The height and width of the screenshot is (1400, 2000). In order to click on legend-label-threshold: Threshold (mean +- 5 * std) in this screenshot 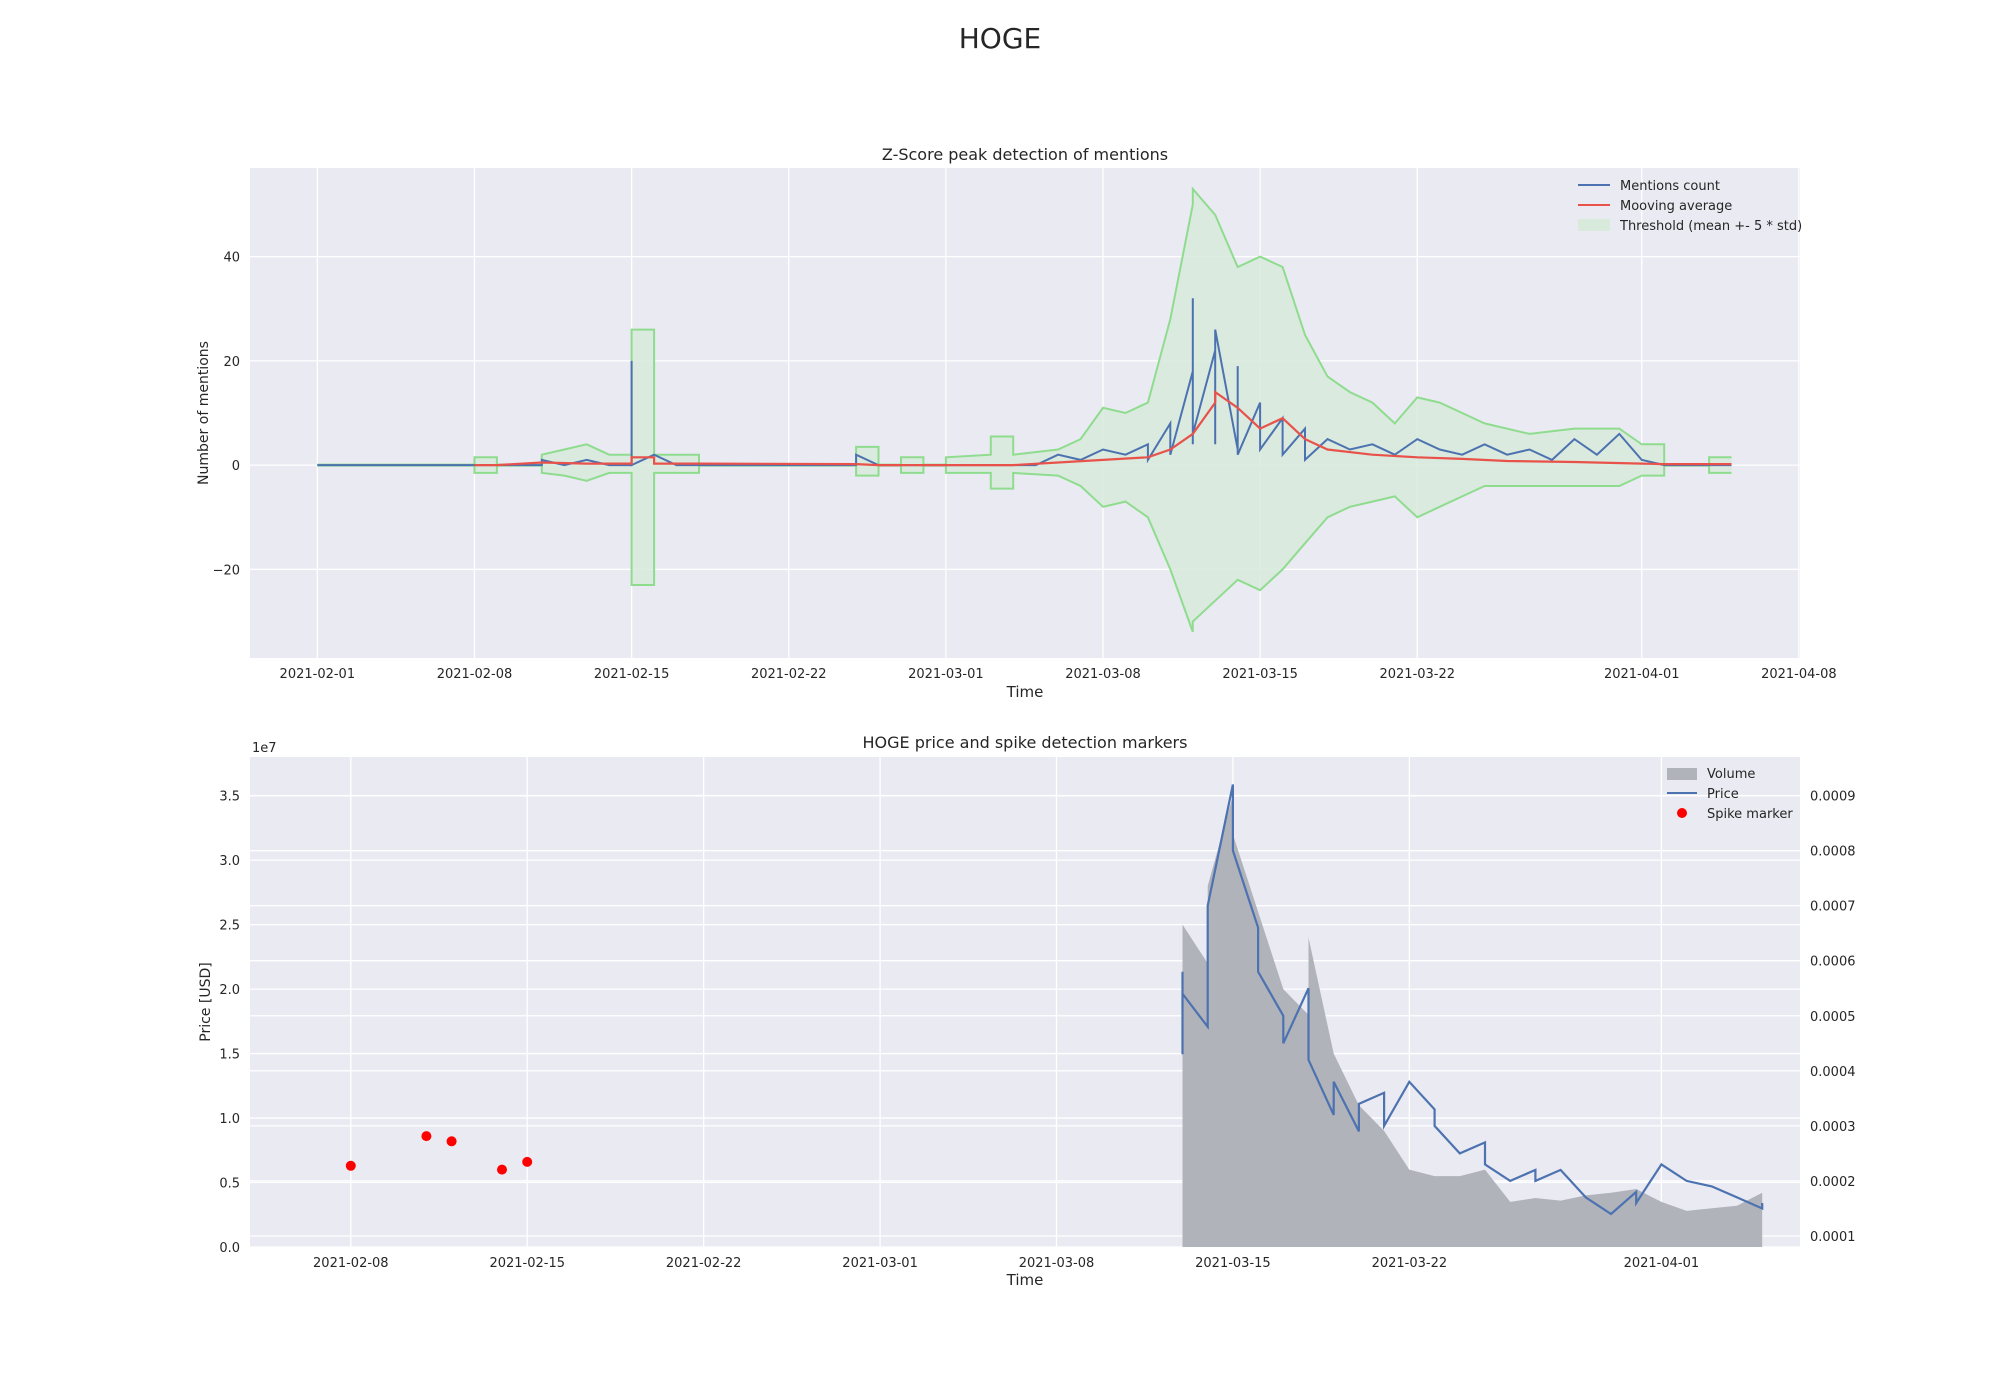, I will do `click(1710, 226)`.